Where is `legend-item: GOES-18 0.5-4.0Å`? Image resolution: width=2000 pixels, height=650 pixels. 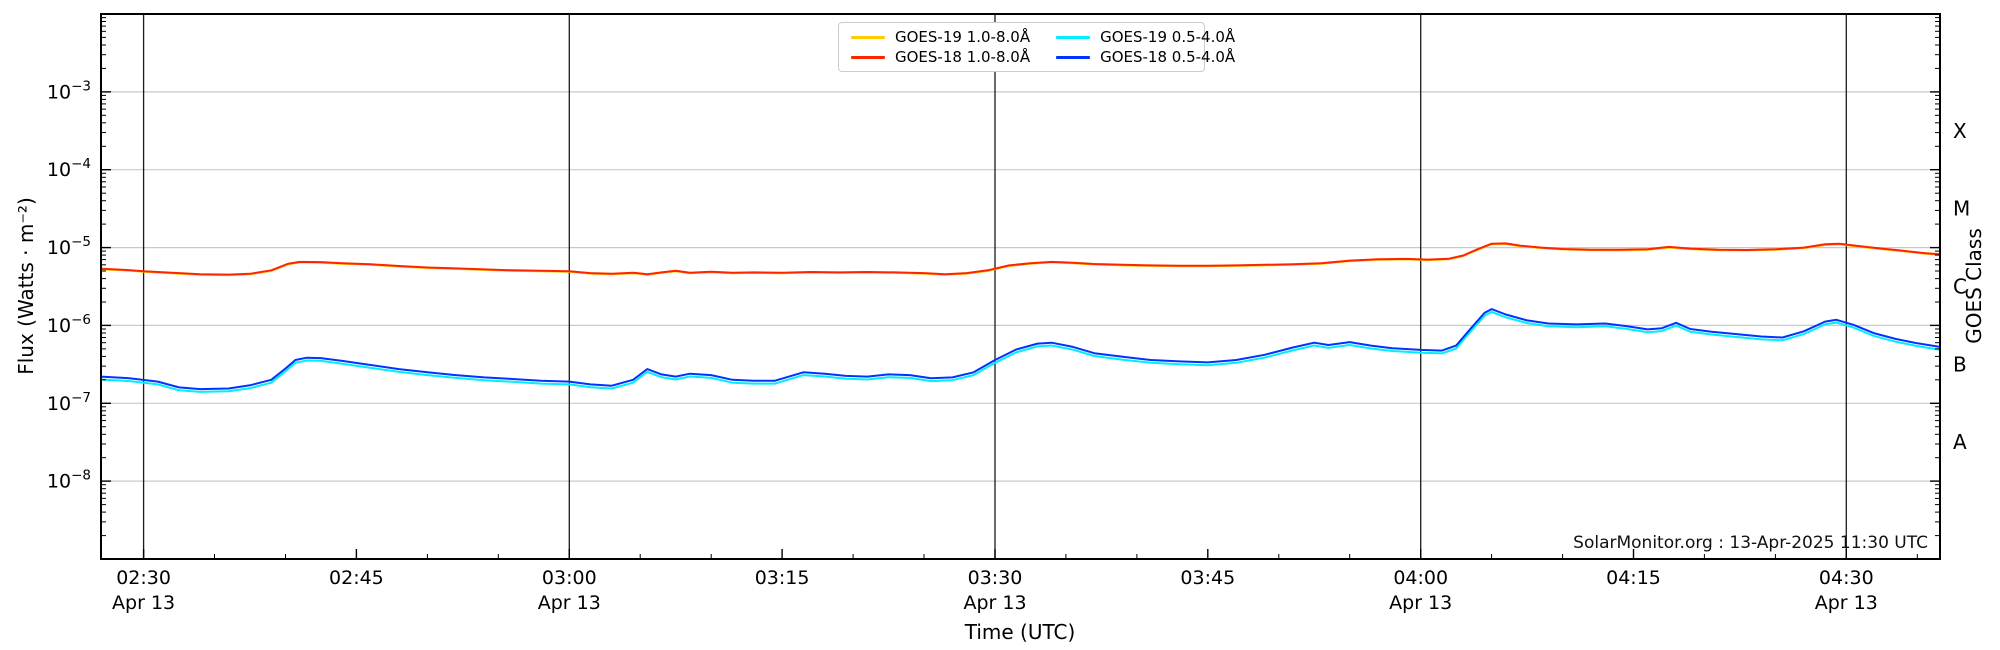 legend-item: GOES-18 0.5-4.0Å is located at coordinates (1145, 57).